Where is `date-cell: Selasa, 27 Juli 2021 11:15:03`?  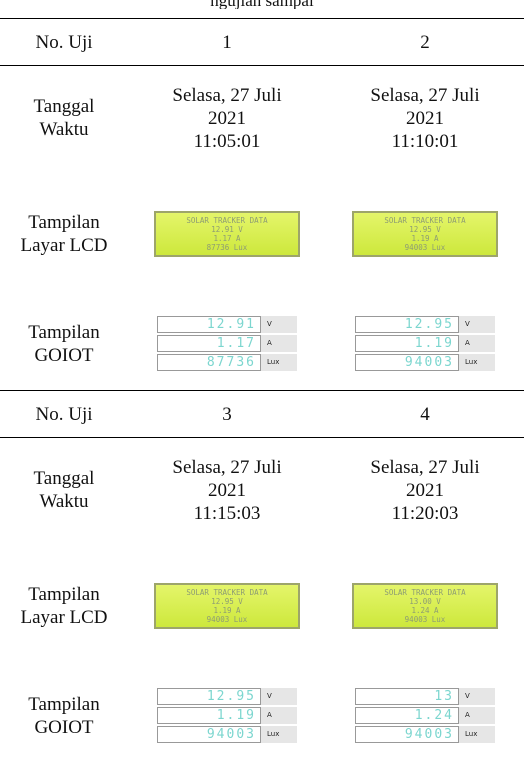
date-cell: Selasa, 27 Juli 2021 11:15:03 is located at coordinates (227, 490).